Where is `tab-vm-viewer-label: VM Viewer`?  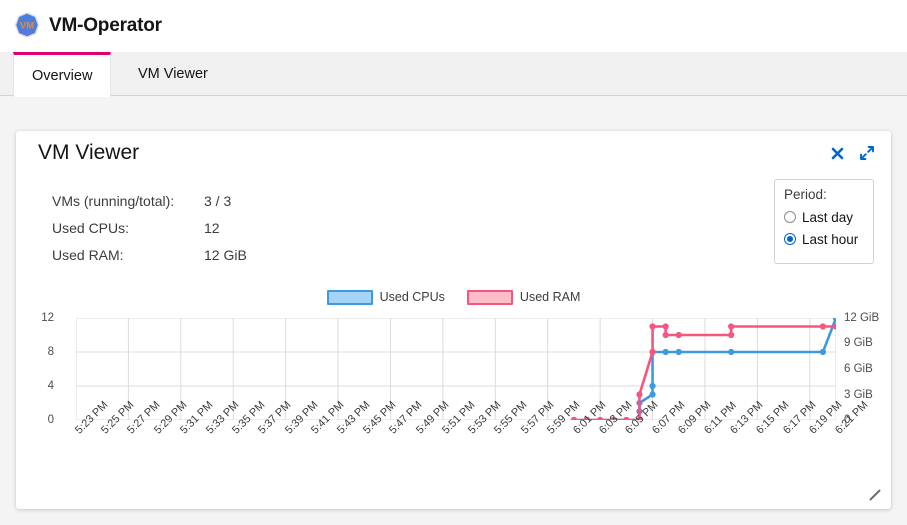
tab-vm-viewer-label: VM Viewer is located at coordinates (173, 74).